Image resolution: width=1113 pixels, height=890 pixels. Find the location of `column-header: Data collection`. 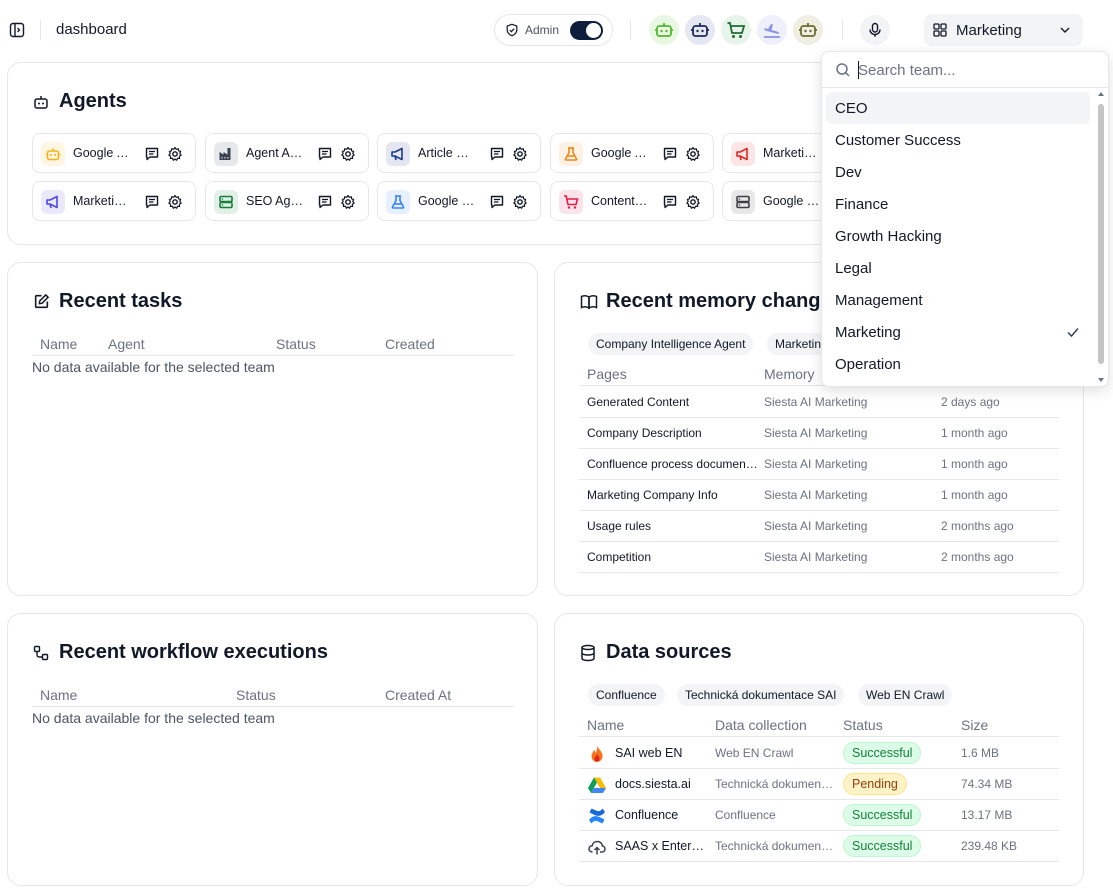

column-header: Data collection is located at coordinates (761, 725).